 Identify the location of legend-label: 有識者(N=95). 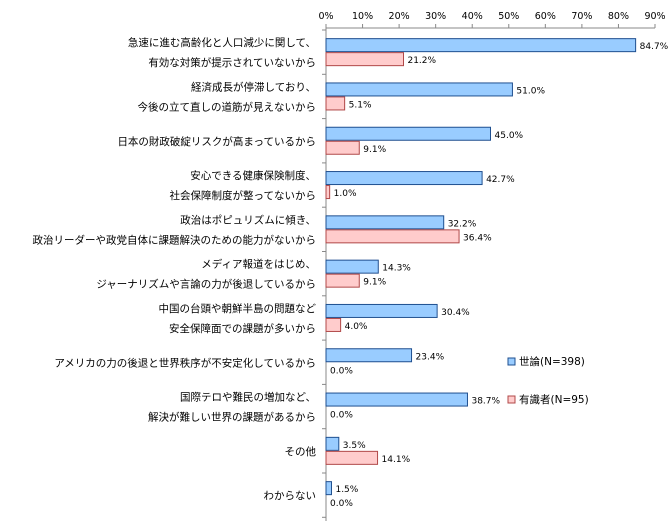
(554, 399).